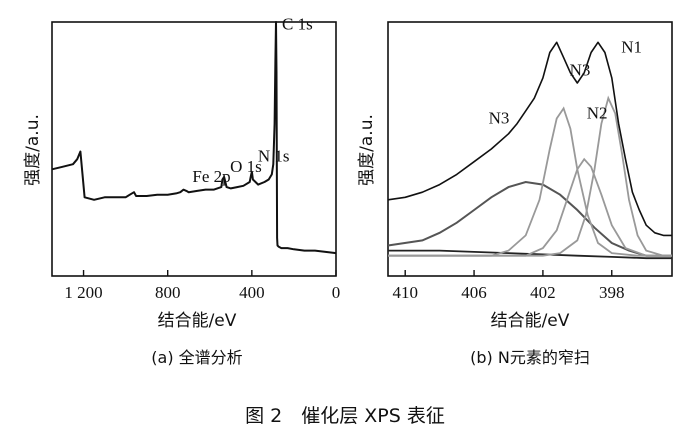  What do you see at coordinates (202, 292) in the screenshot?
I see `panel-a-tick-labels: 1 200 800 400 0` at bounding box center [202, 292].